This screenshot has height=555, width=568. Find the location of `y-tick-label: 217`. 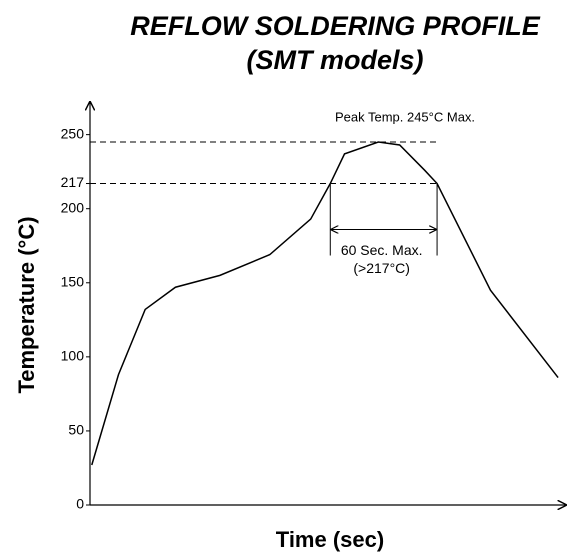

y-tick-label: 217 is located at coordinates (73, 182).